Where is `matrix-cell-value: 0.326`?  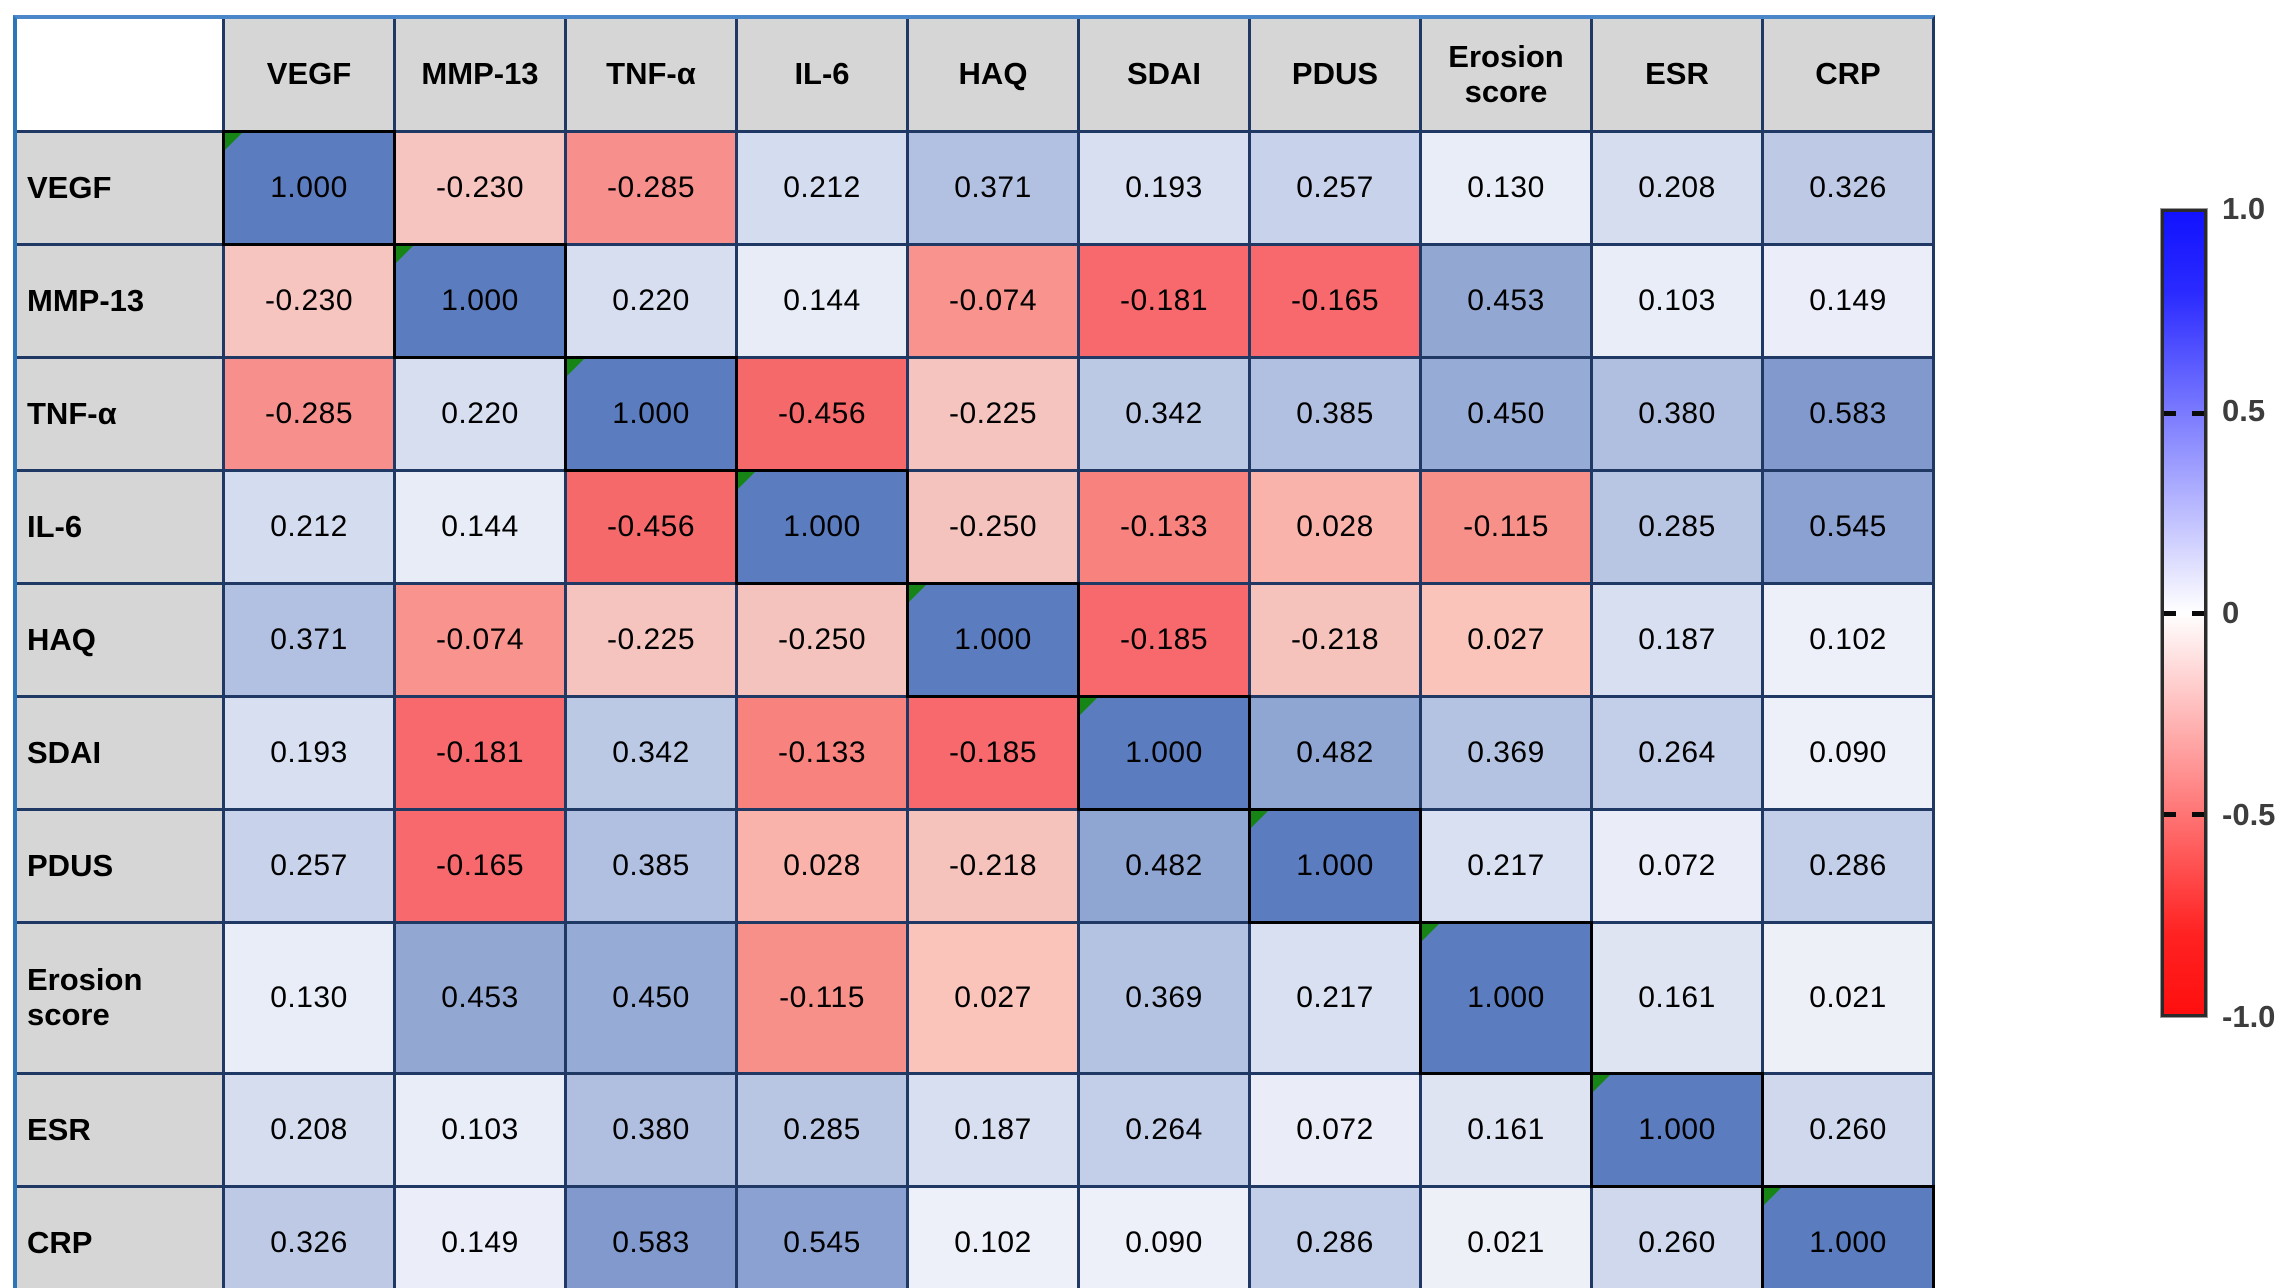 matrix-cell-value: 0.326 is located at coordinates (1848, 187).